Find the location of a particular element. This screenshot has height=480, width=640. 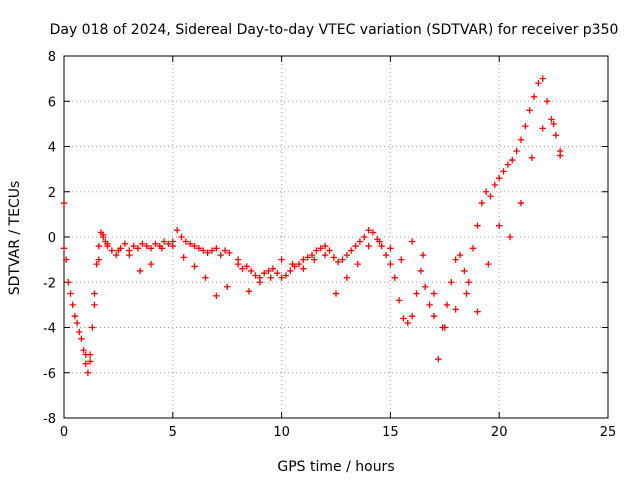

y-tick-label: 0 is located at coordinates (52, 238).